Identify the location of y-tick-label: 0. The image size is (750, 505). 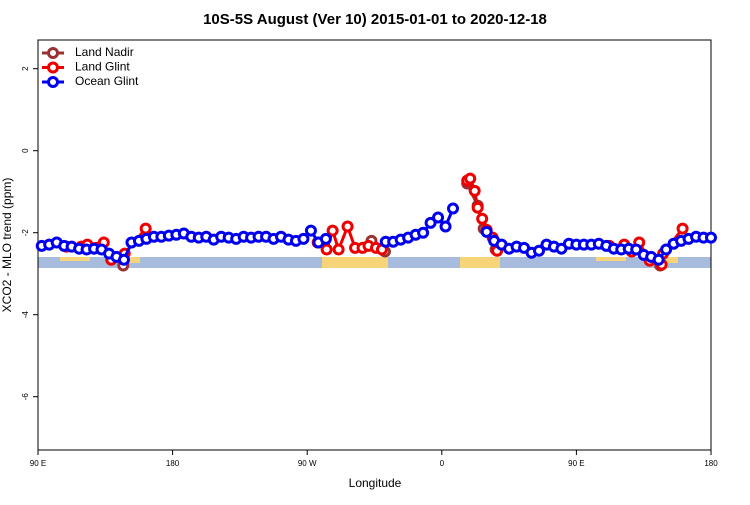
(25, 150).